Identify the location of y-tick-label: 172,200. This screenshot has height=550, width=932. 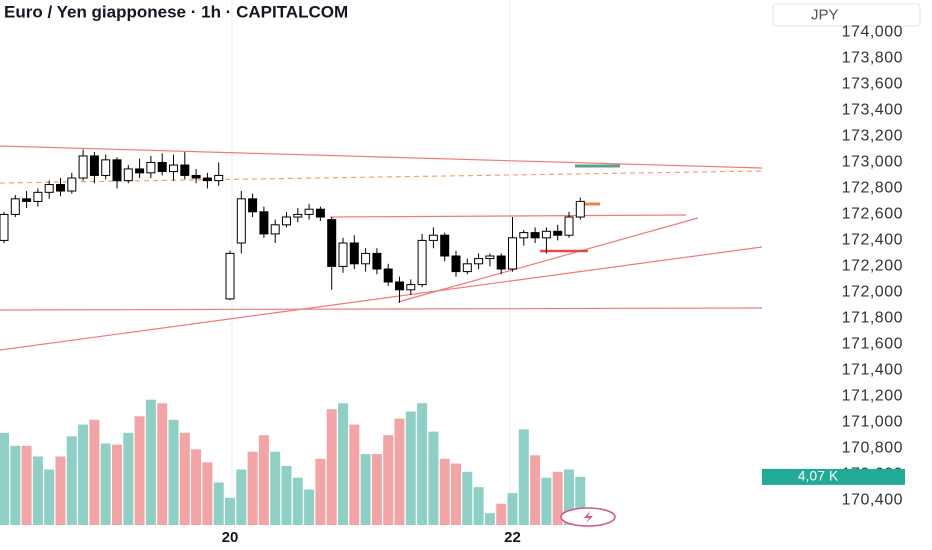
(872, 266).